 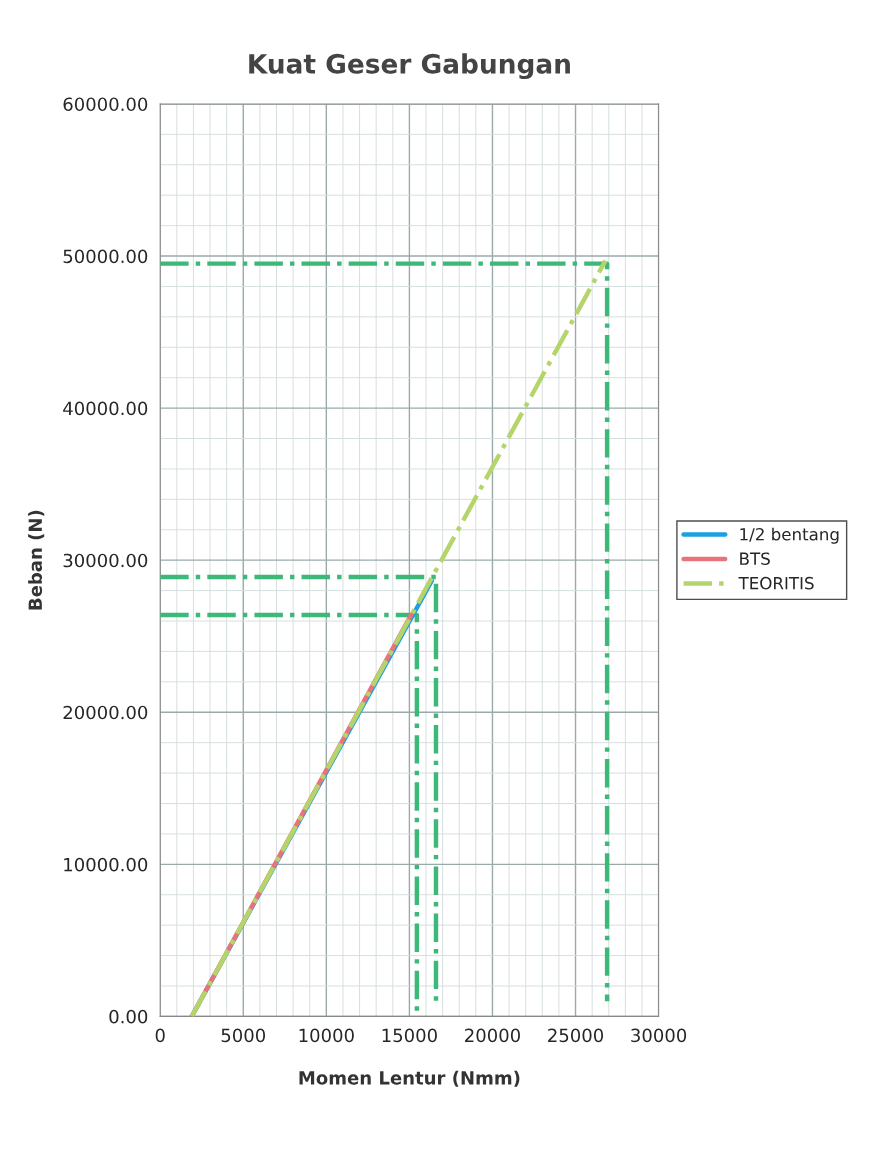 I want to click on x-tick-label: 10000, so click(x=326, y=1035).